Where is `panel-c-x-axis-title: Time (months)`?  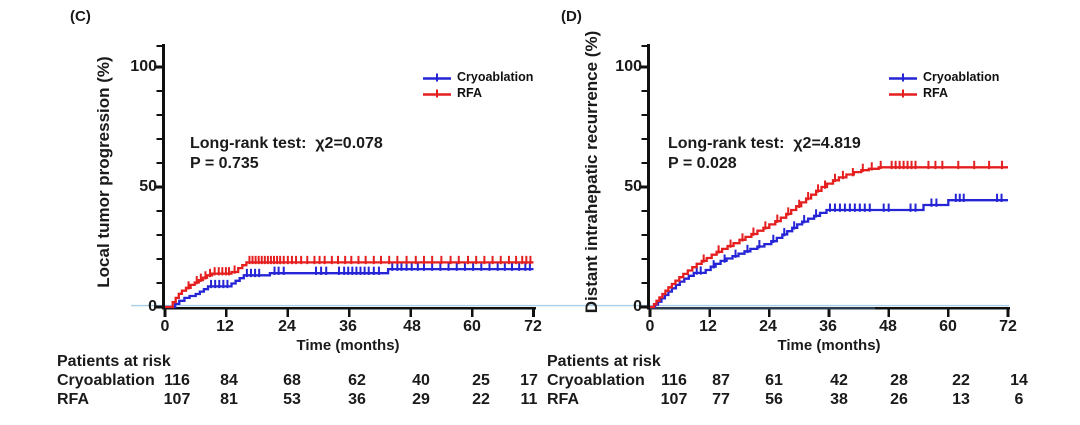 panel-c-x-axis-title: Time (months) is located at coordinates (348, 345).